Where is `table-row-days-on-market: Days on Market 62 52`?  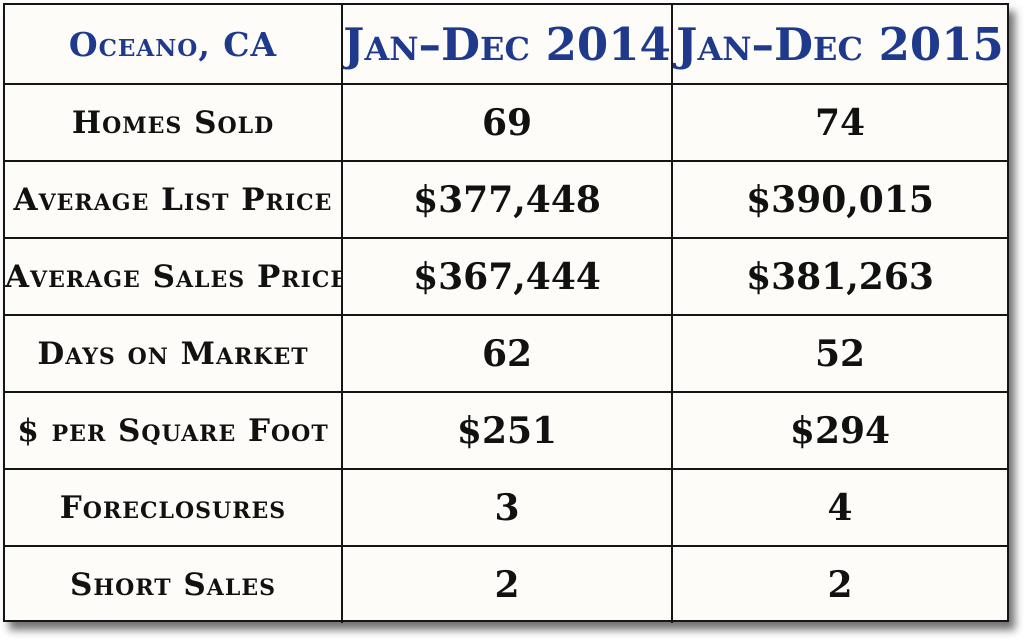
table-row-days-on-market: Days on Market 62 52 is located at coordinates (506, 353).